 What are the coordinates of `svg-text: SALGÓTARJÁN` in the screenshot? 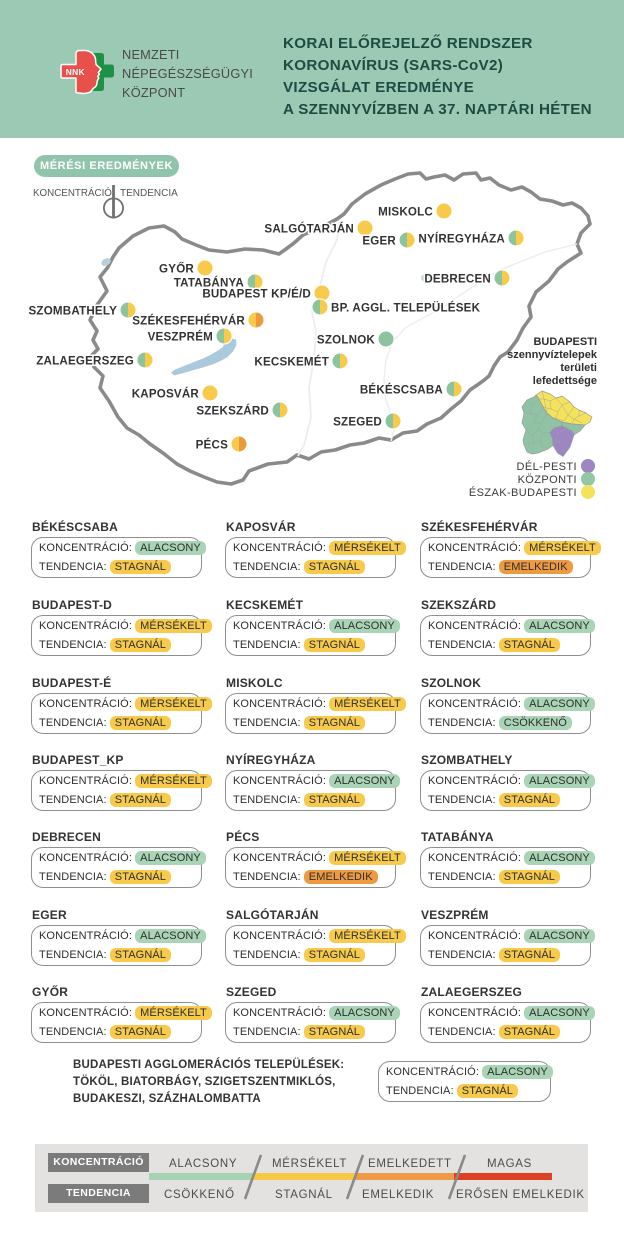 It's located at (309, 229).